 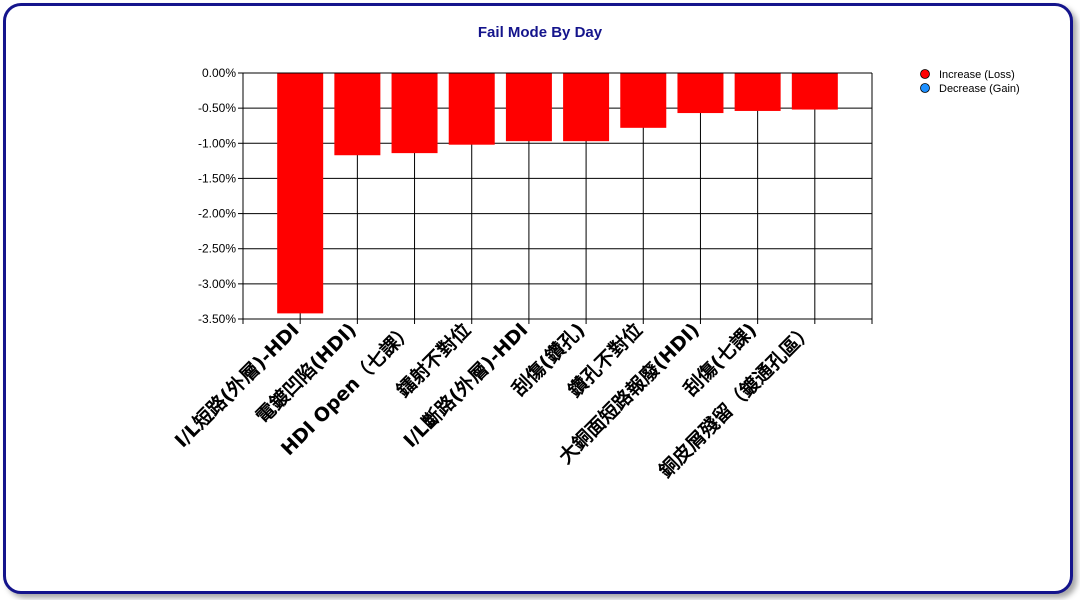 What do you see at coordinates (977, 75) in the screenshot?
I see `legend-label: Increase (Loss)` at bounding box center [977, 75].